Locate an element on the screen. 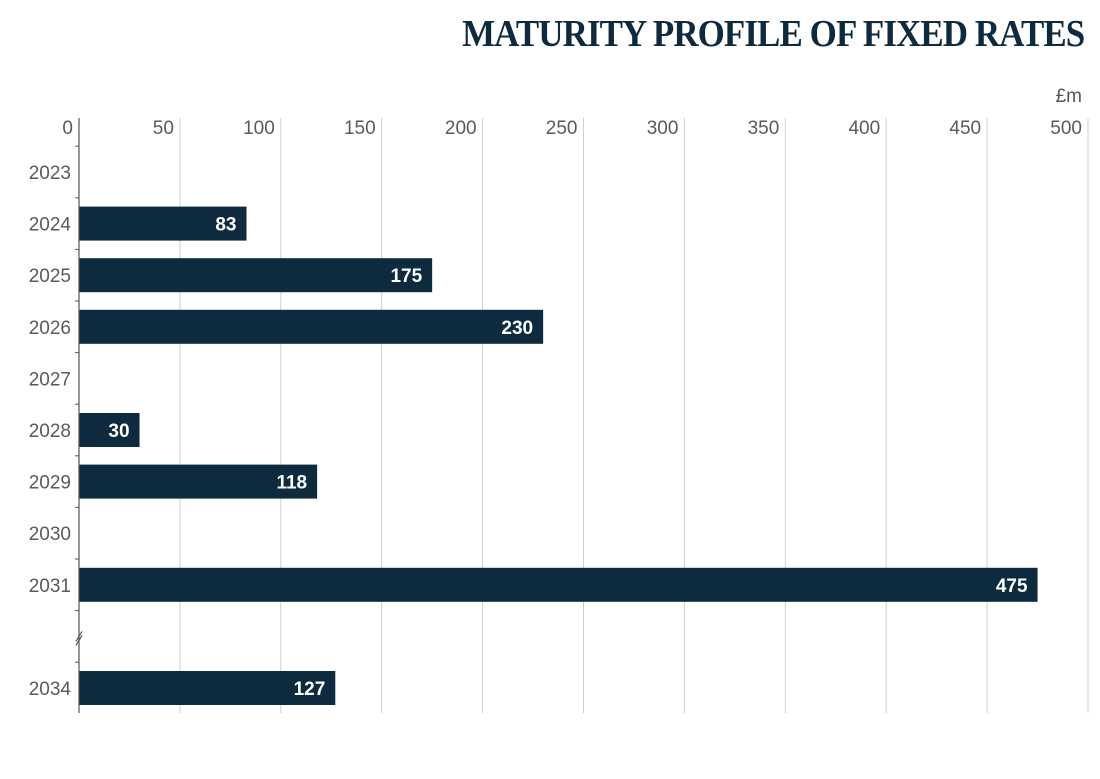  bar-2028 is located at coordinates (109, 430).